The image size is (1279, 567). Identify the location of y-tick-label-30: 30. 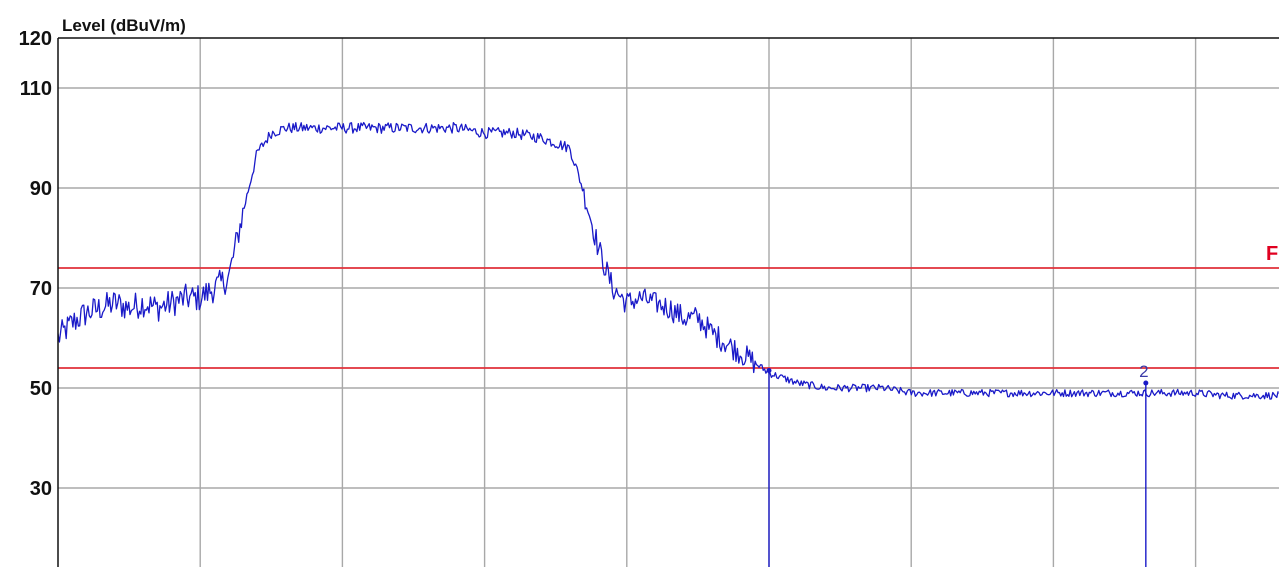
(41, 489).